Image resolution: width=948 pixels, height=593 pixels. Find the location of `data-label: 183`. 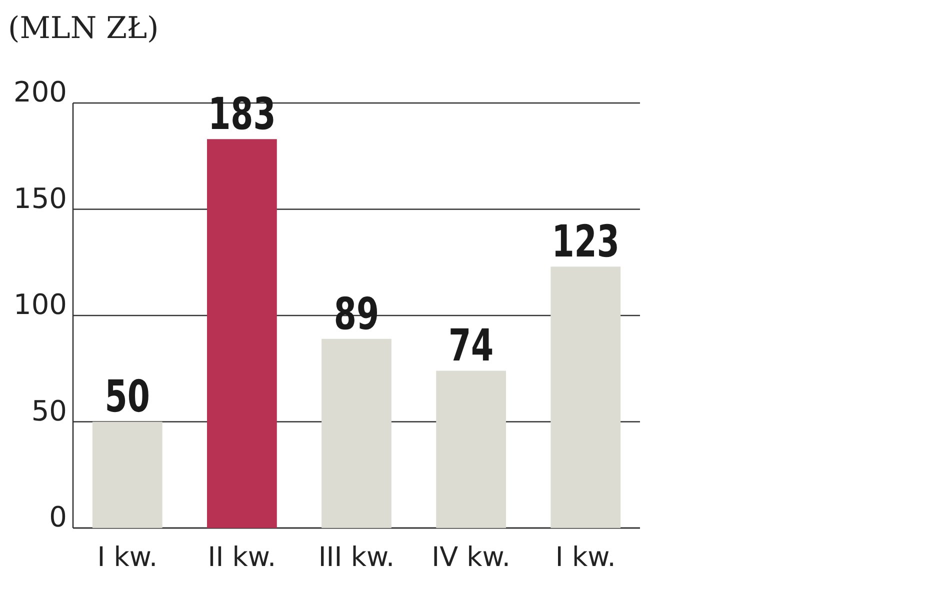

data-label: 183 is located at coordinates (242, 115).